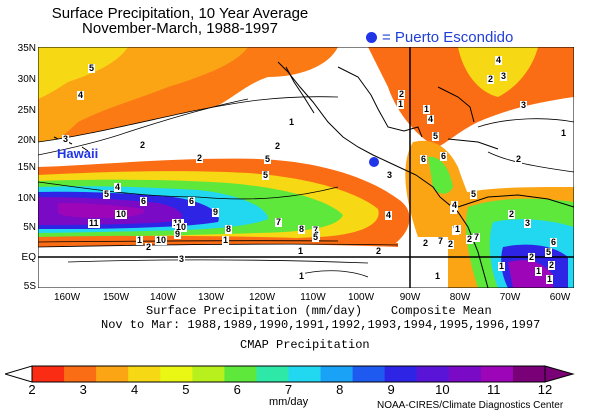 This screenshot has height=417, width=598. I want to click on coastline-cuba, so click(473, 144).